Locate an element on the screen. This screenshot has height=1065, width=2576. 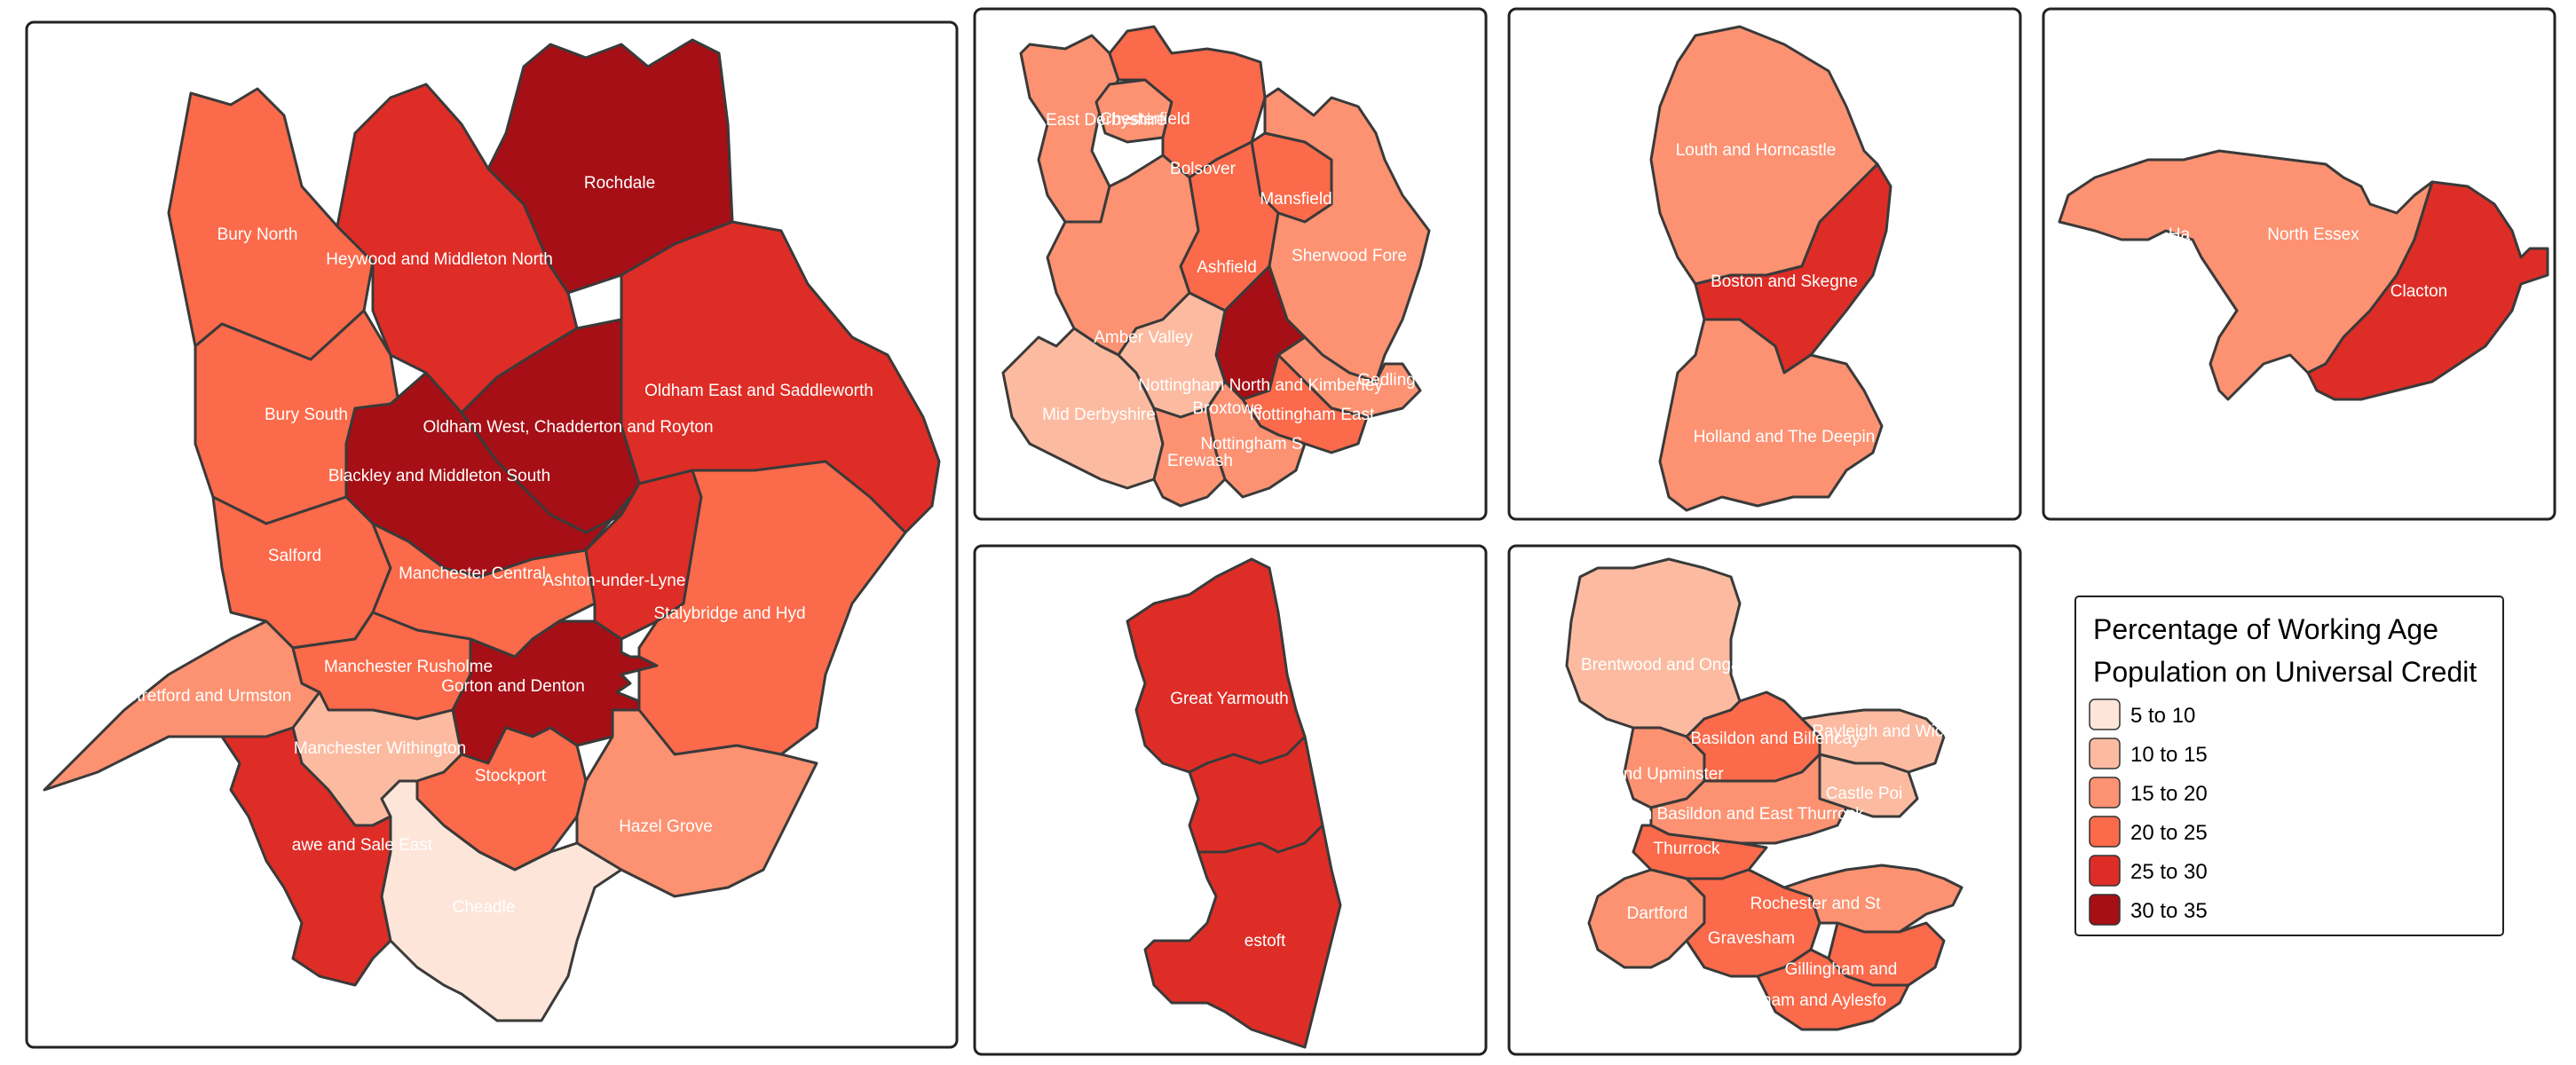
label-amber-valley: Amber Valley is located at coordinates (1143, 337).